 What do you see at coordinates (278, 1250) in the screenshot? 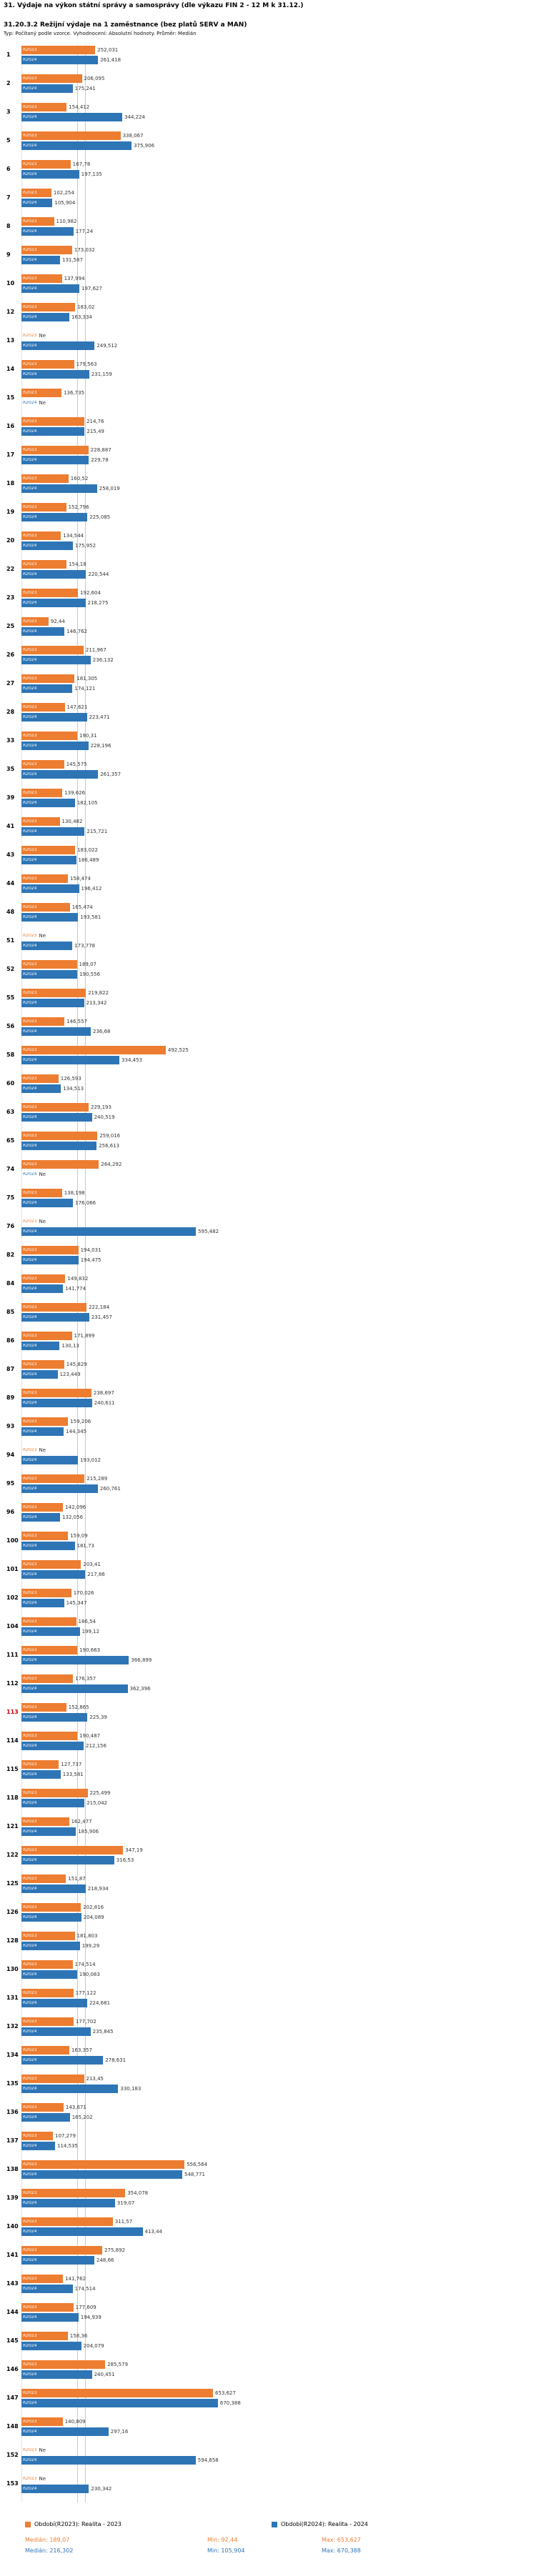
I see `bar-line-r2023: R2023 194,031` at bounding box center [278, 1250].